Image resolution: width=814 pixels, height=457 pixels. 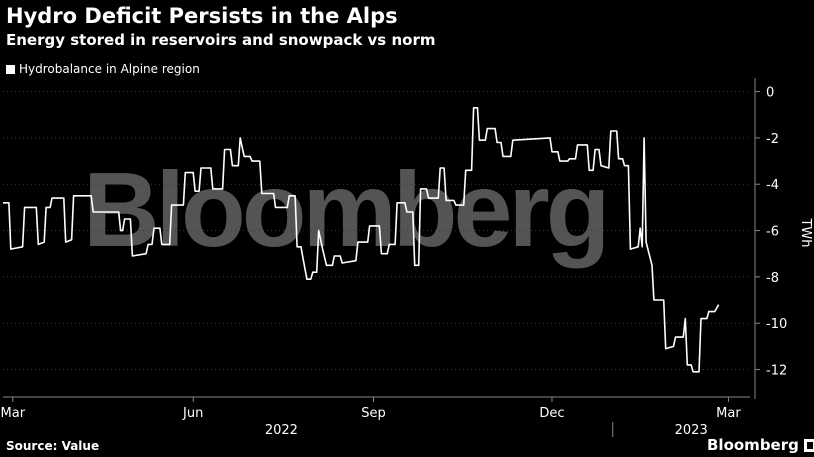 What do you see at coordinates (373, 413) in the screenshot?
I see `x-tick-label: Sep` at bounding box center [373, 413].